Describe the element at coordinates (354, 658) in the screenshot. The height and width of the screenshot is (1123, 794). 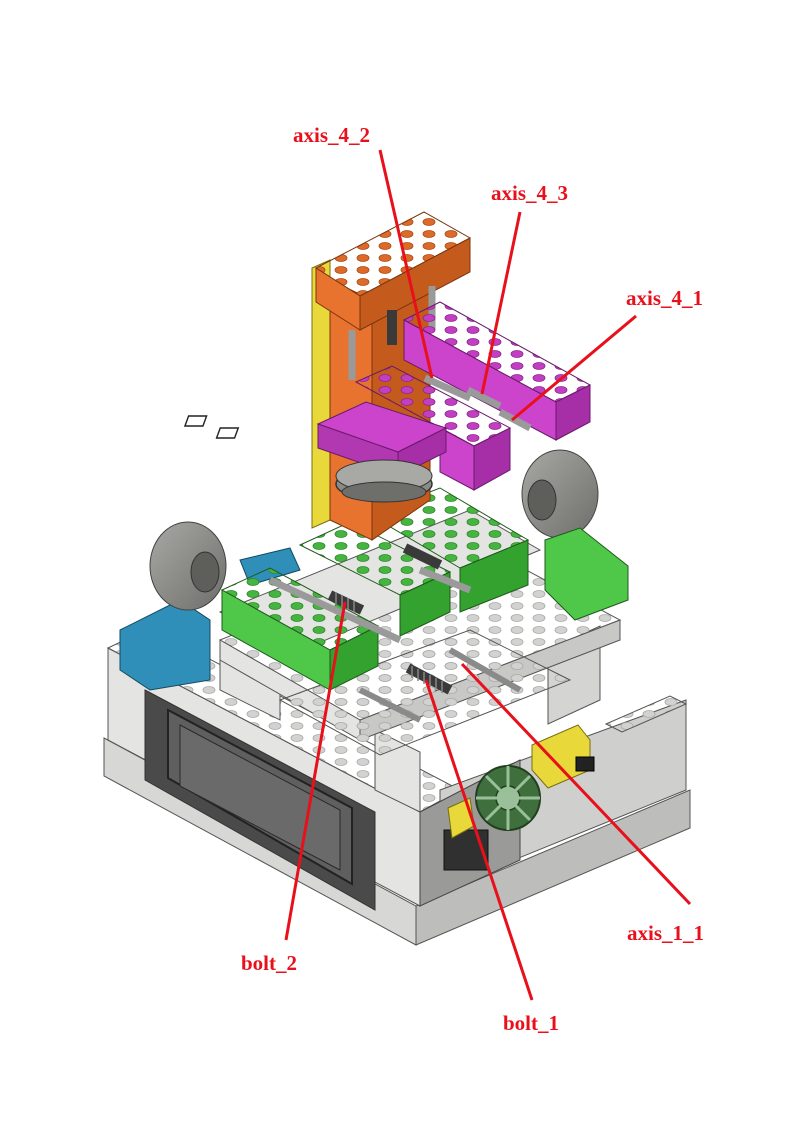
I see `green-brick-left-side` at that location.